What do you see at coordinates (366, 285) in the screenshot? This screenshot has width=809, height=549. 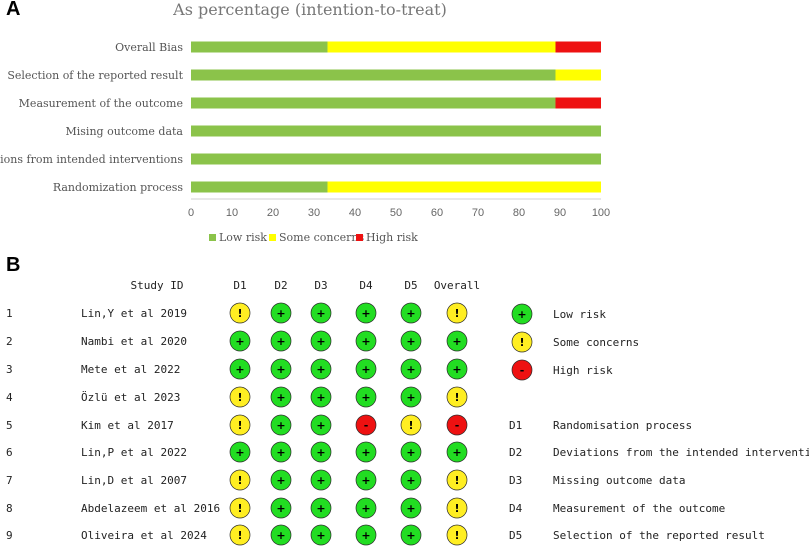 I see `column-header: D4` at bounding box center [366, 285].